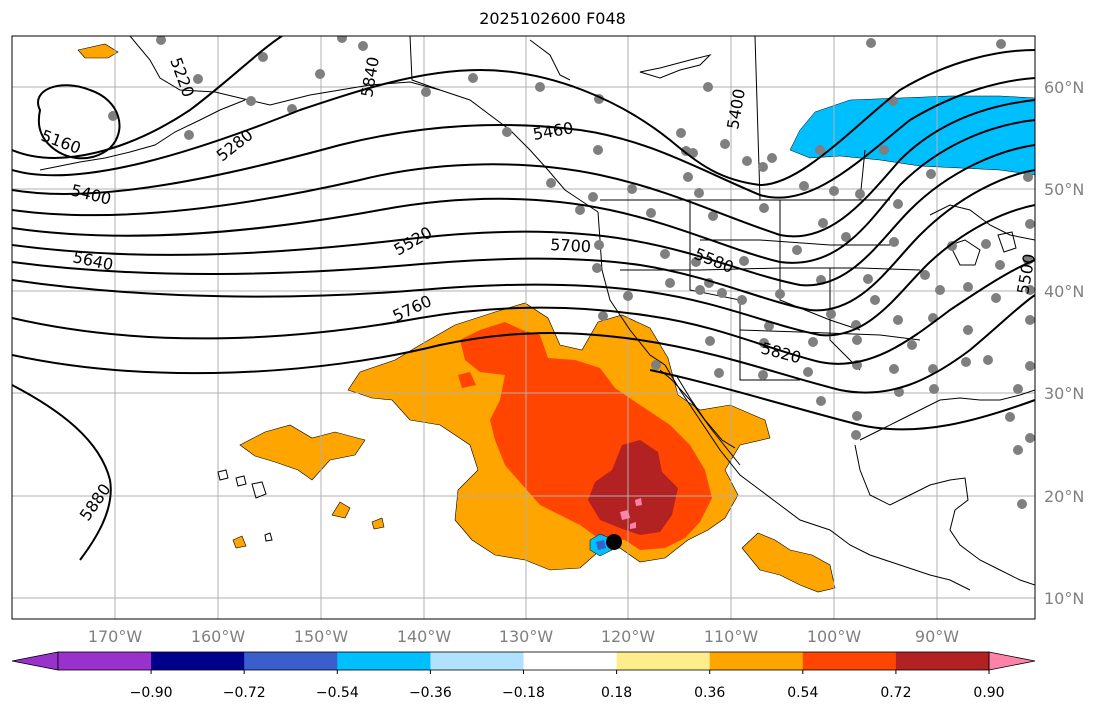 This screenshot has width=1105, height=712. I want to click on positive-anomaly-red, so click(467, 380).